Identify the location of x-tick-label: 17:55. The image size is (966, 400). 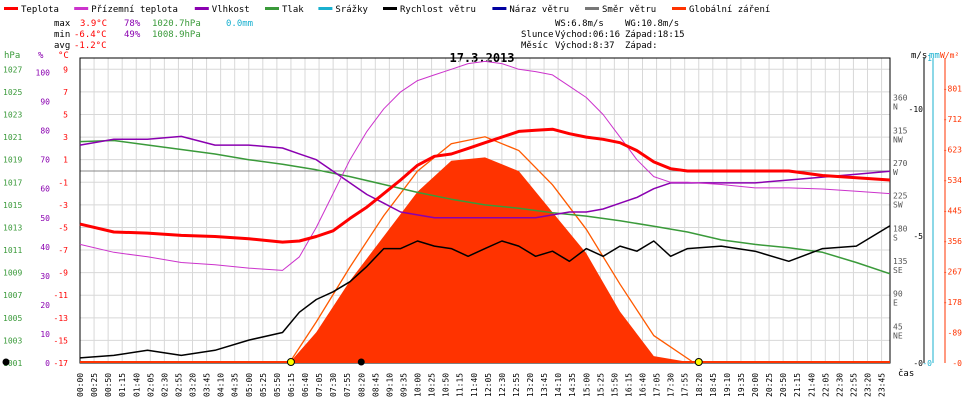
(685, 385).